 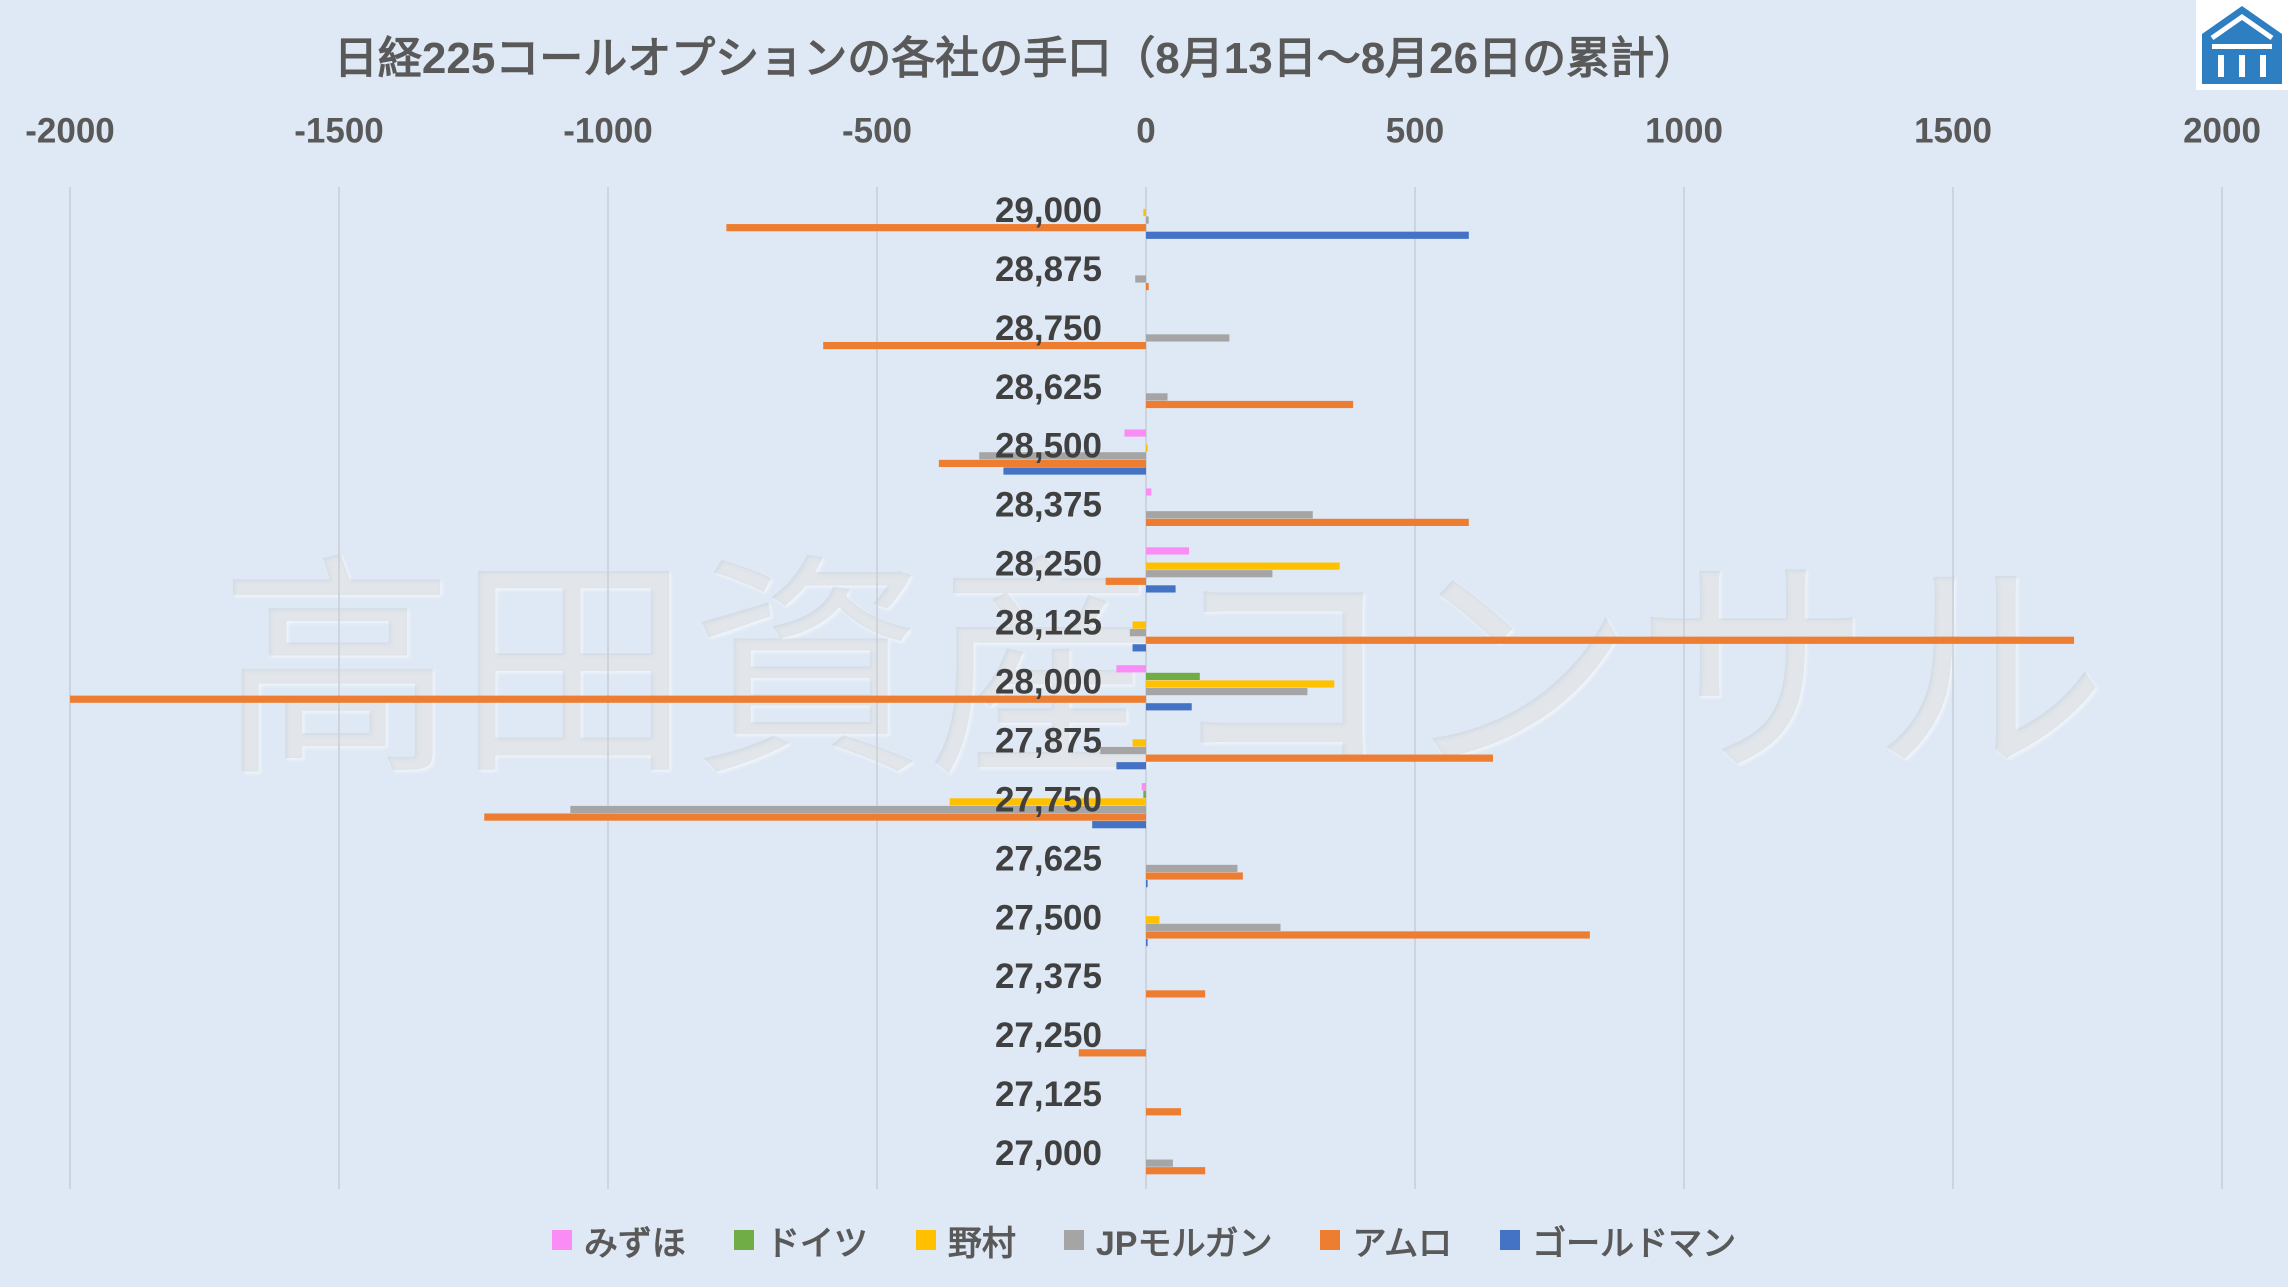 What do you see at coordinates (1048, 269) in the screenshot?
I see `category-label: 28,875` at bounding box center [1048, 269].